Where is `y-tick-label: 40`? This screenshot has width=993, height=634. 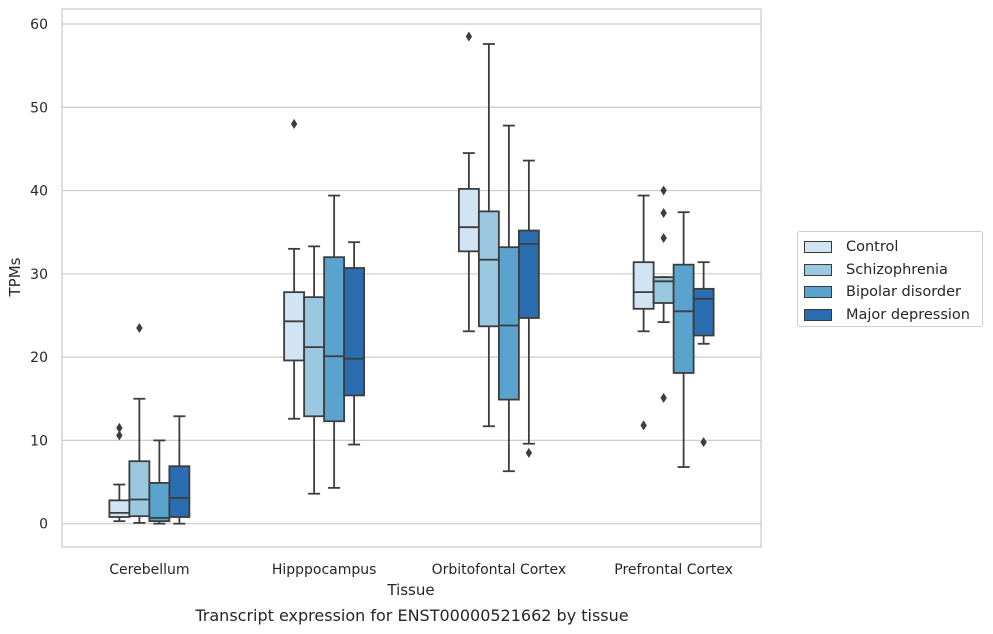
y-tick-label: 40 is located at coordinates (39, 192).